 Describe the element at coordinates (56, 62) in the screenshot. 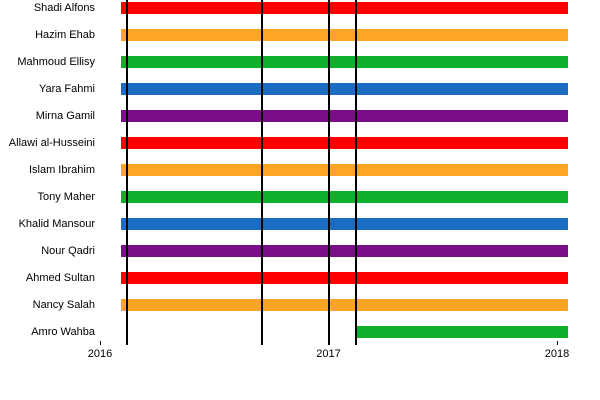

I see `y-axis-label: Mahmoud Ellisy` at that location.